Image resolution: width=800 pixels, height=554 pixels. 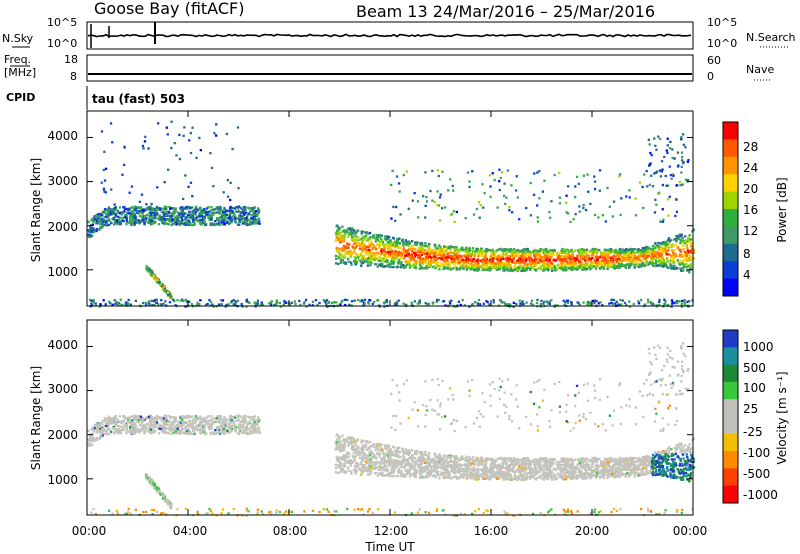 What do you see at coordinates (73, 76) in the screenshot?
I see `freq-tick-bottom: 8` at bounding box center [73, 76].